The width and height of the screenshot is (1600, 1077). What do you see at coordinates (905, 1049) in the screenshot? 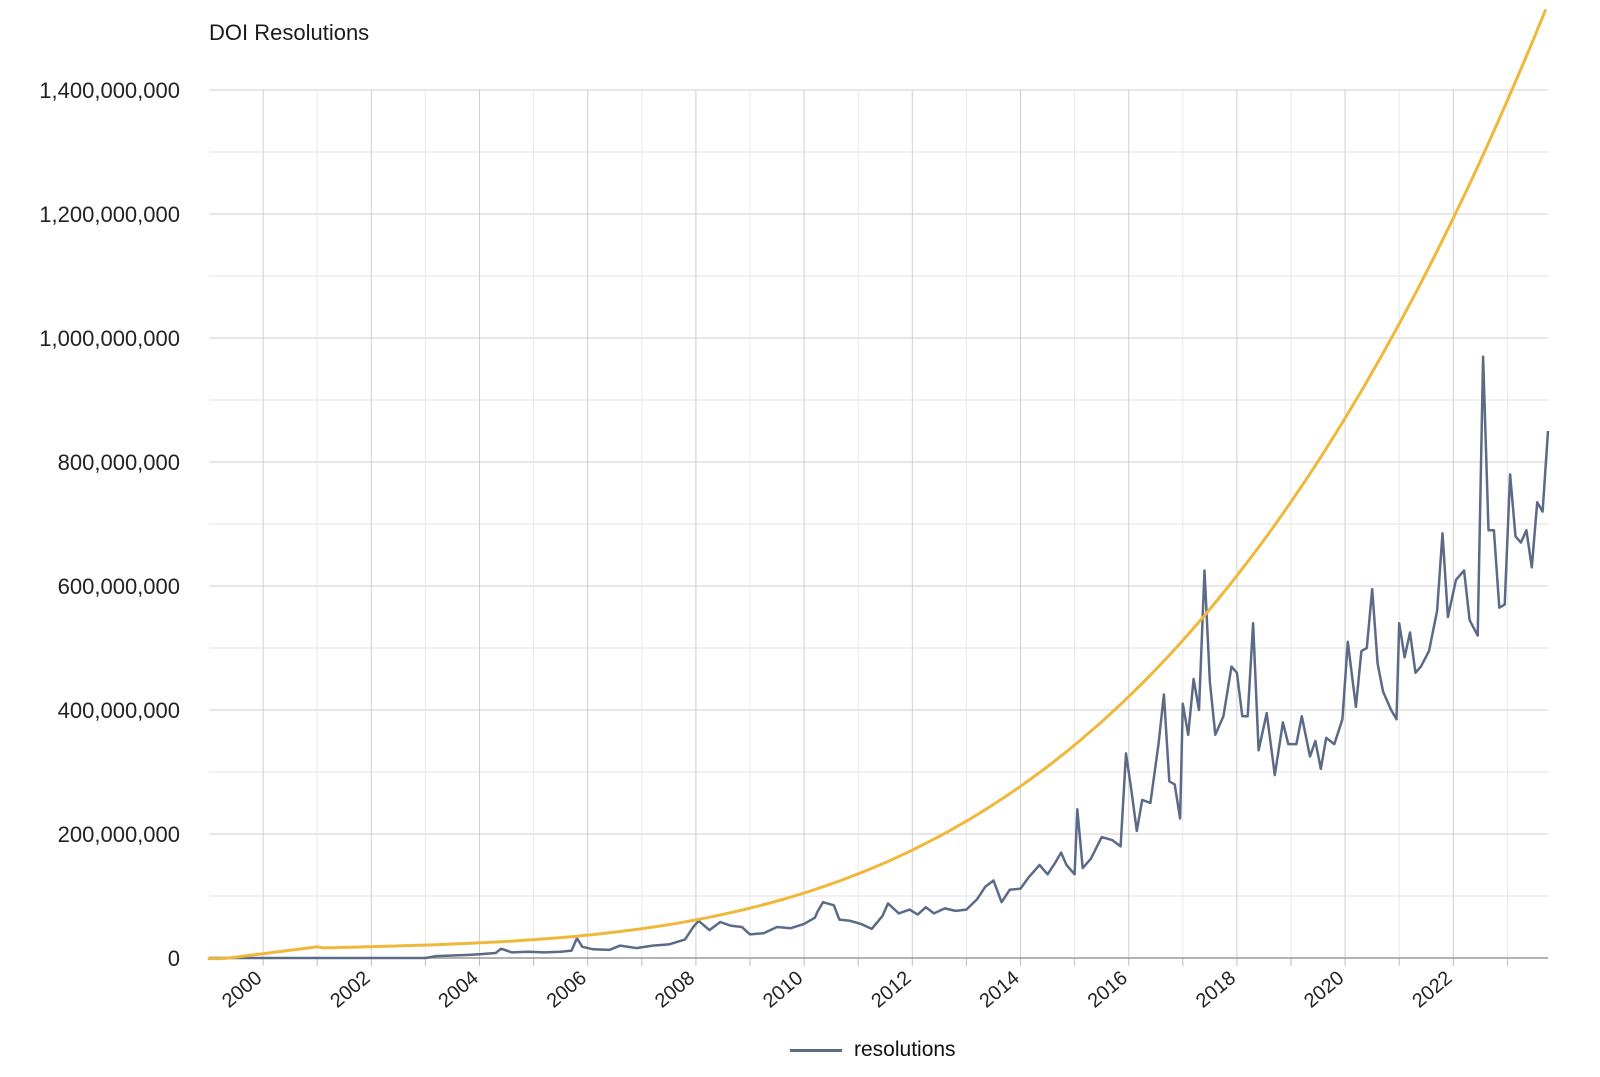
I see `legend-label: resolutions` at bounding box center [905, 1049].